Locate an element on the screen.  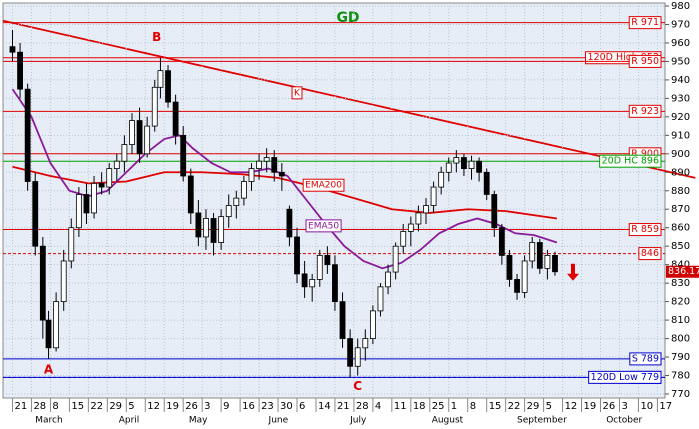
x-tick-label: 4 is located at coordinates (378, 406).